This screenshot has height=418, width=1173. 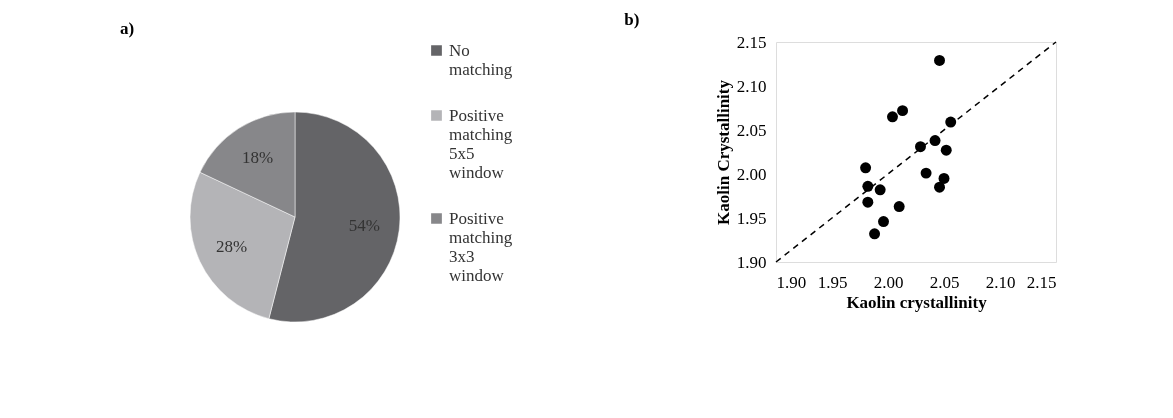 What do you see at coordinates (481, 143) in the screenshot?
I see `legend-label: Positive matching 5x5 window` at bounding box center [481, 143].